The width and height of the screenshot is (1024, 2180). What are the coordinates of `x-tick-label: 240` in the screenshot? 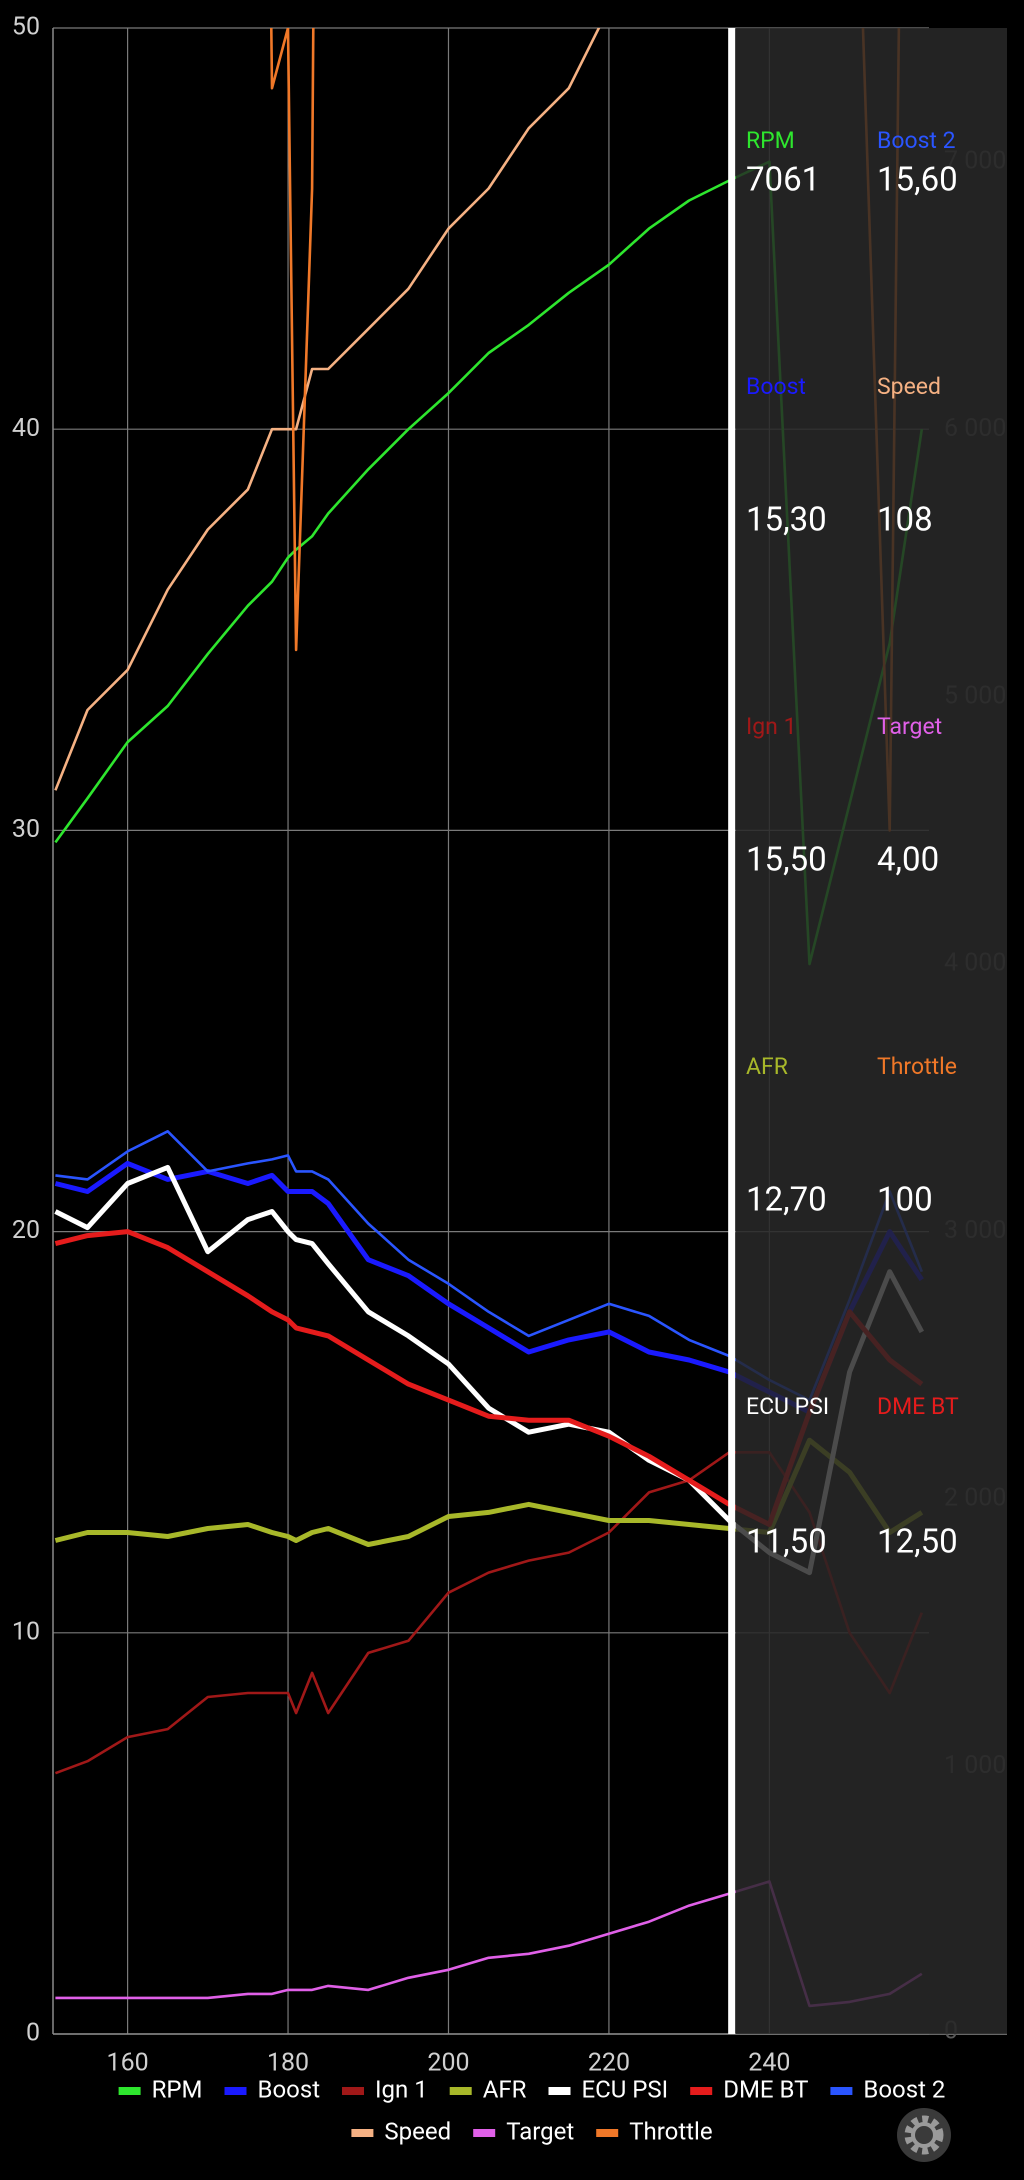 It's located at (769, 2063).